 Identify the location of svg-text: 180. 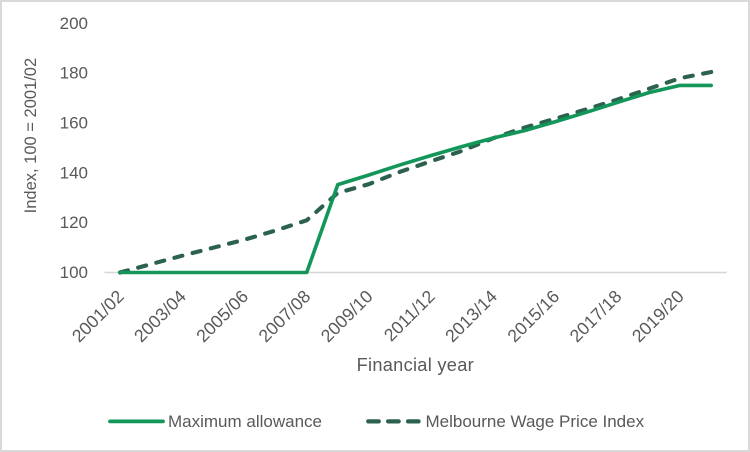
(74, 73).